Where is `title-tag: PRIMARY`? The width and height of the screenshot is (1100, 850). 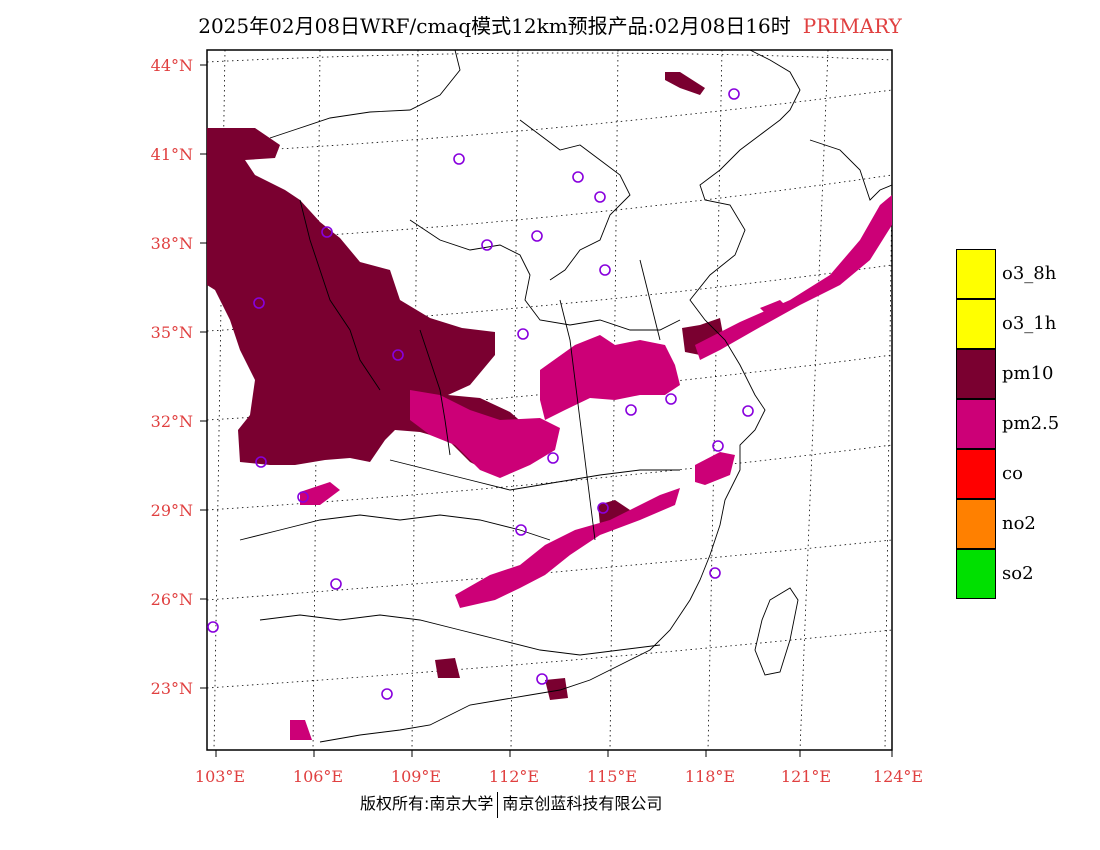 title-tag: PRIMARY is located at coordinates (852, 26).